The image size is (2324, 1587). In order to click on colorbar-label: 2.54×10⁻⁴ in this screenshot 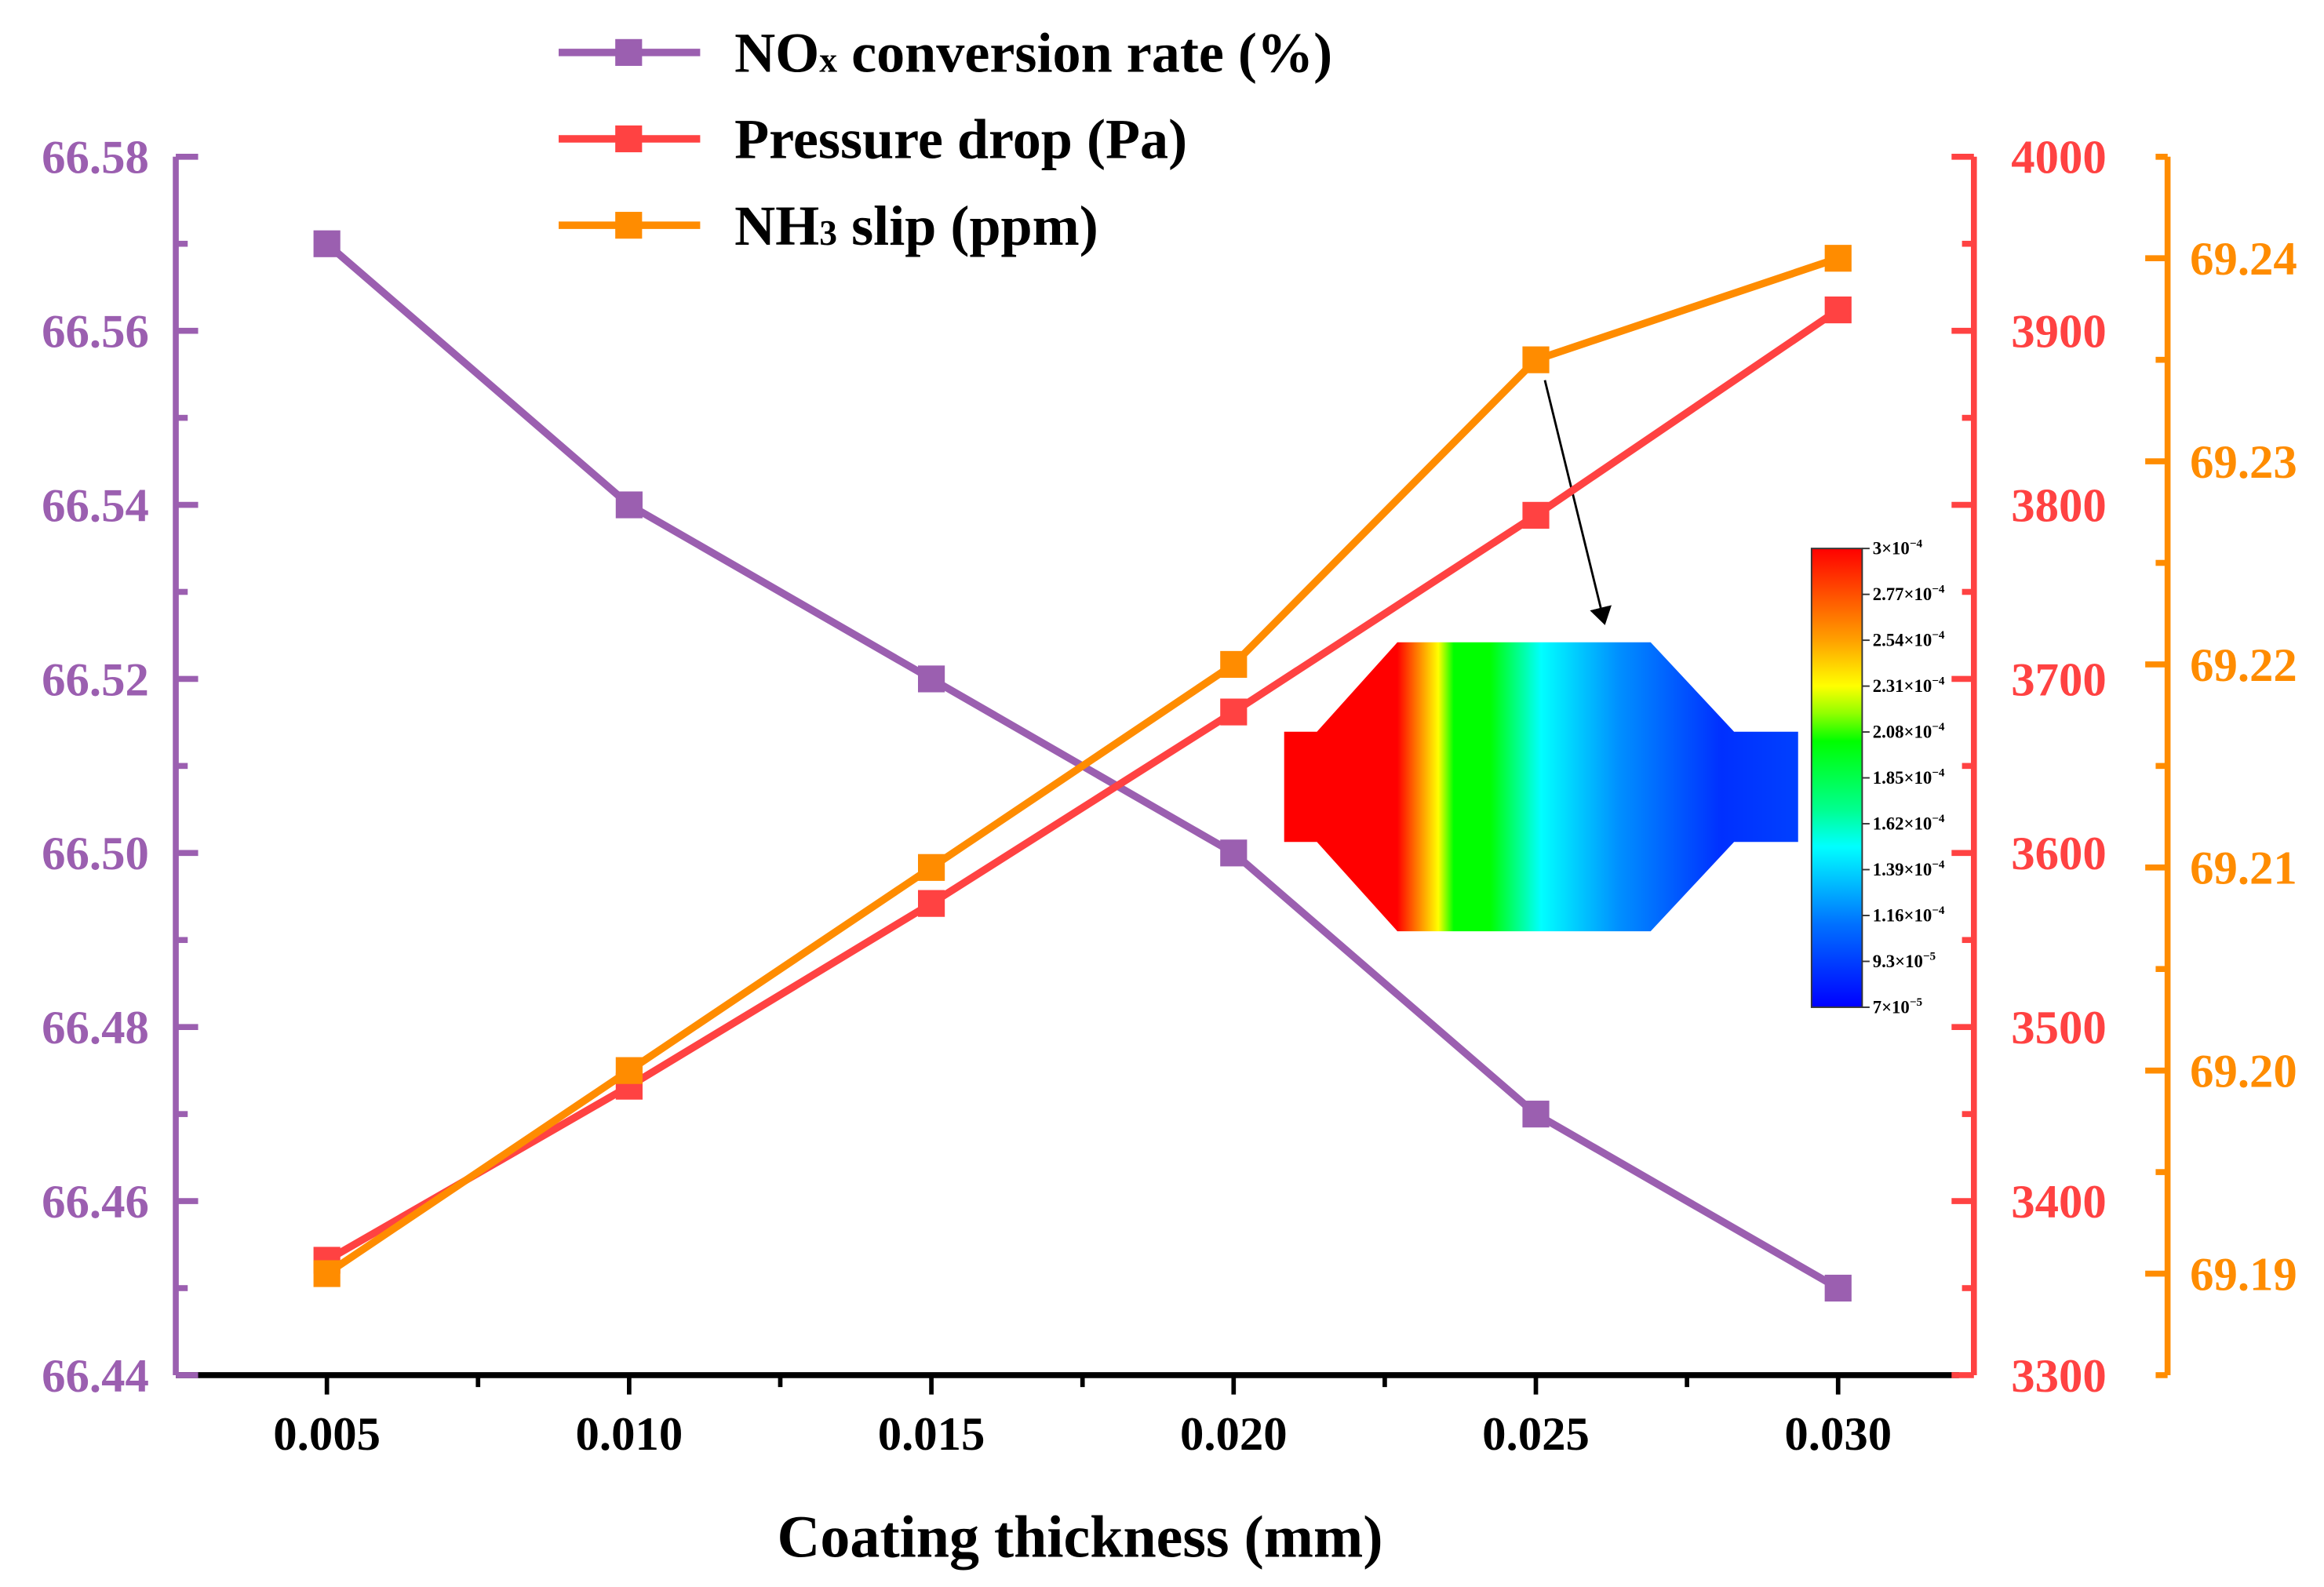, I will do `click(1909, 639)`.